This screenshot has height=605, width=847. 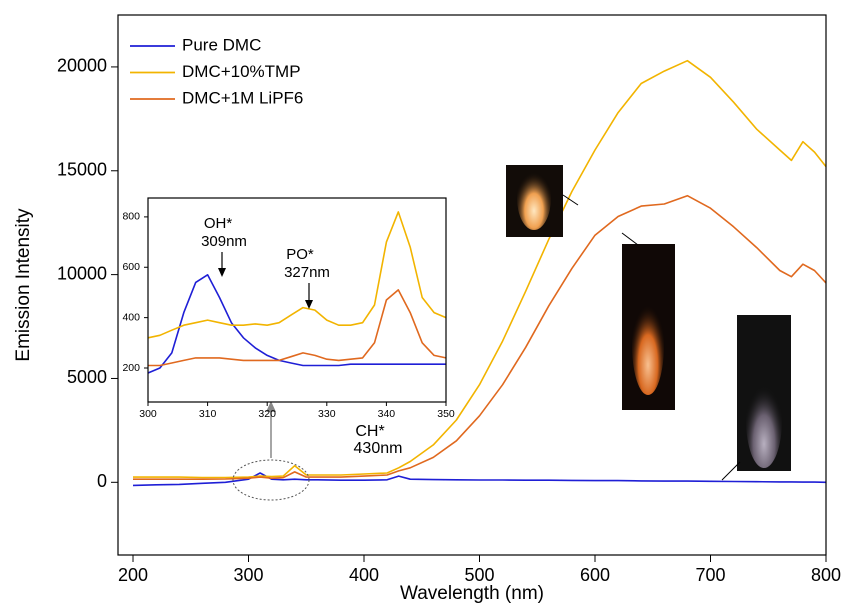 What do you see at coordinates (82, 170) in the screenshot?
I see `y-tick-label: 15000` at bounding box center [82, 170].